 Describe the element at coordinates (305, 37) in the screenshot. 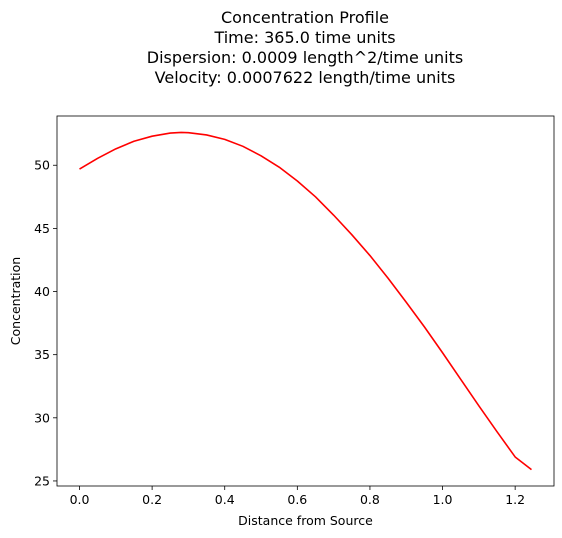

I see `title-line-2: Time: 365.0 time units` at that location.